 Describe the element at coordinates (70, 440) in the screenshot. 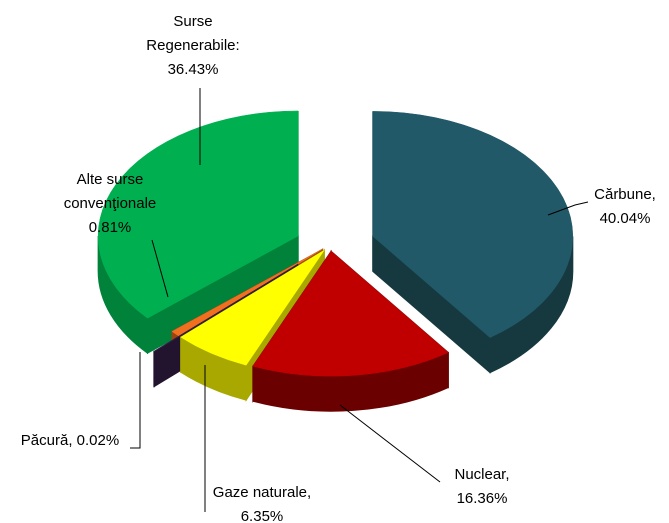

I see `data-label: Păcură, 0.02%` at that location.